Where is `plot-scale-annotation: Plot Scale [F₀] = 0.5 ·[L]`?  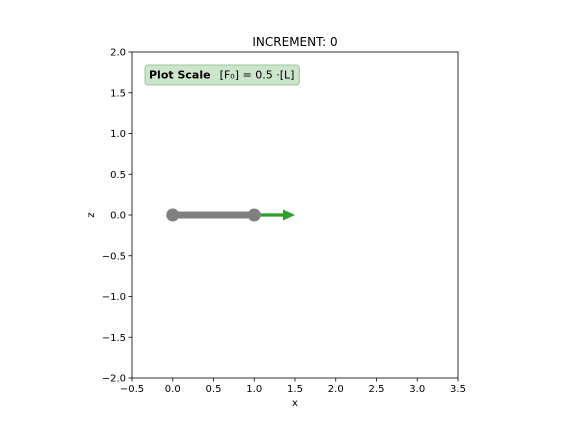
plot-scale-annotation: Plot Scale [F₀] = 0.5 ·[L] is located at coordinates (222, 75).